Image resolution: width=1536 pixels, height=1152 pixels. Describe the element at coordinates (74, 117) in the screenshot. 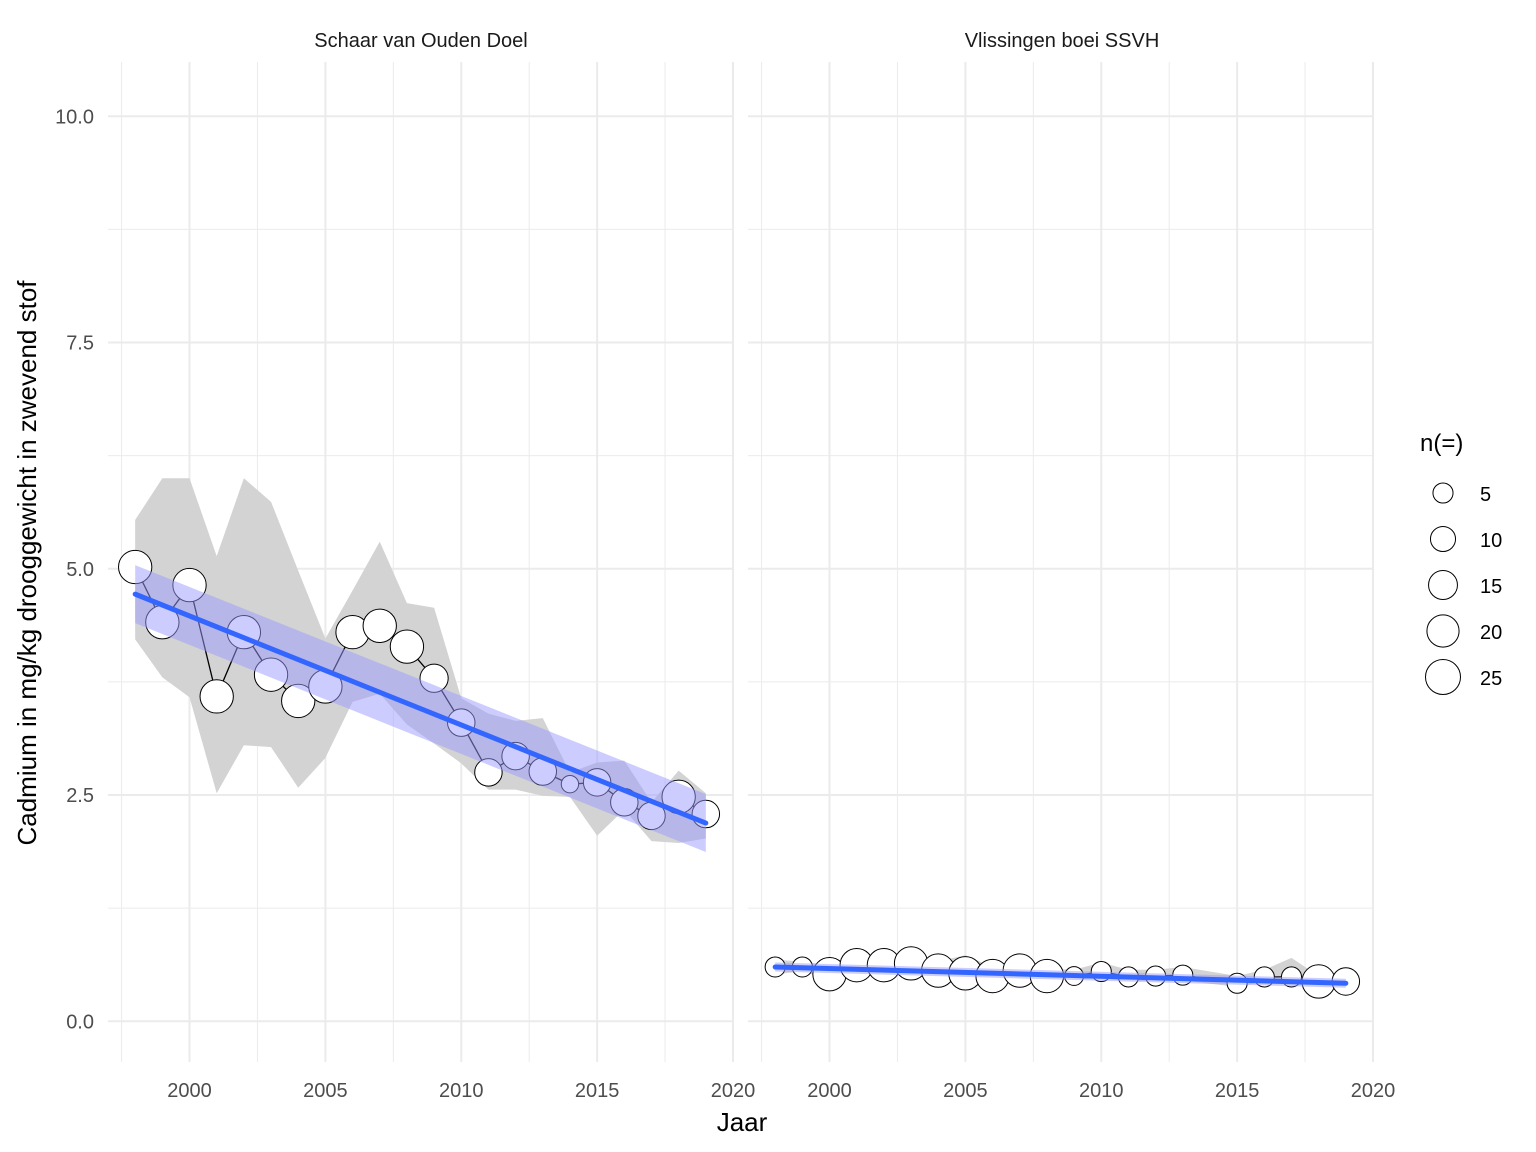

I see `y-tick-label: 10.0` at that location.